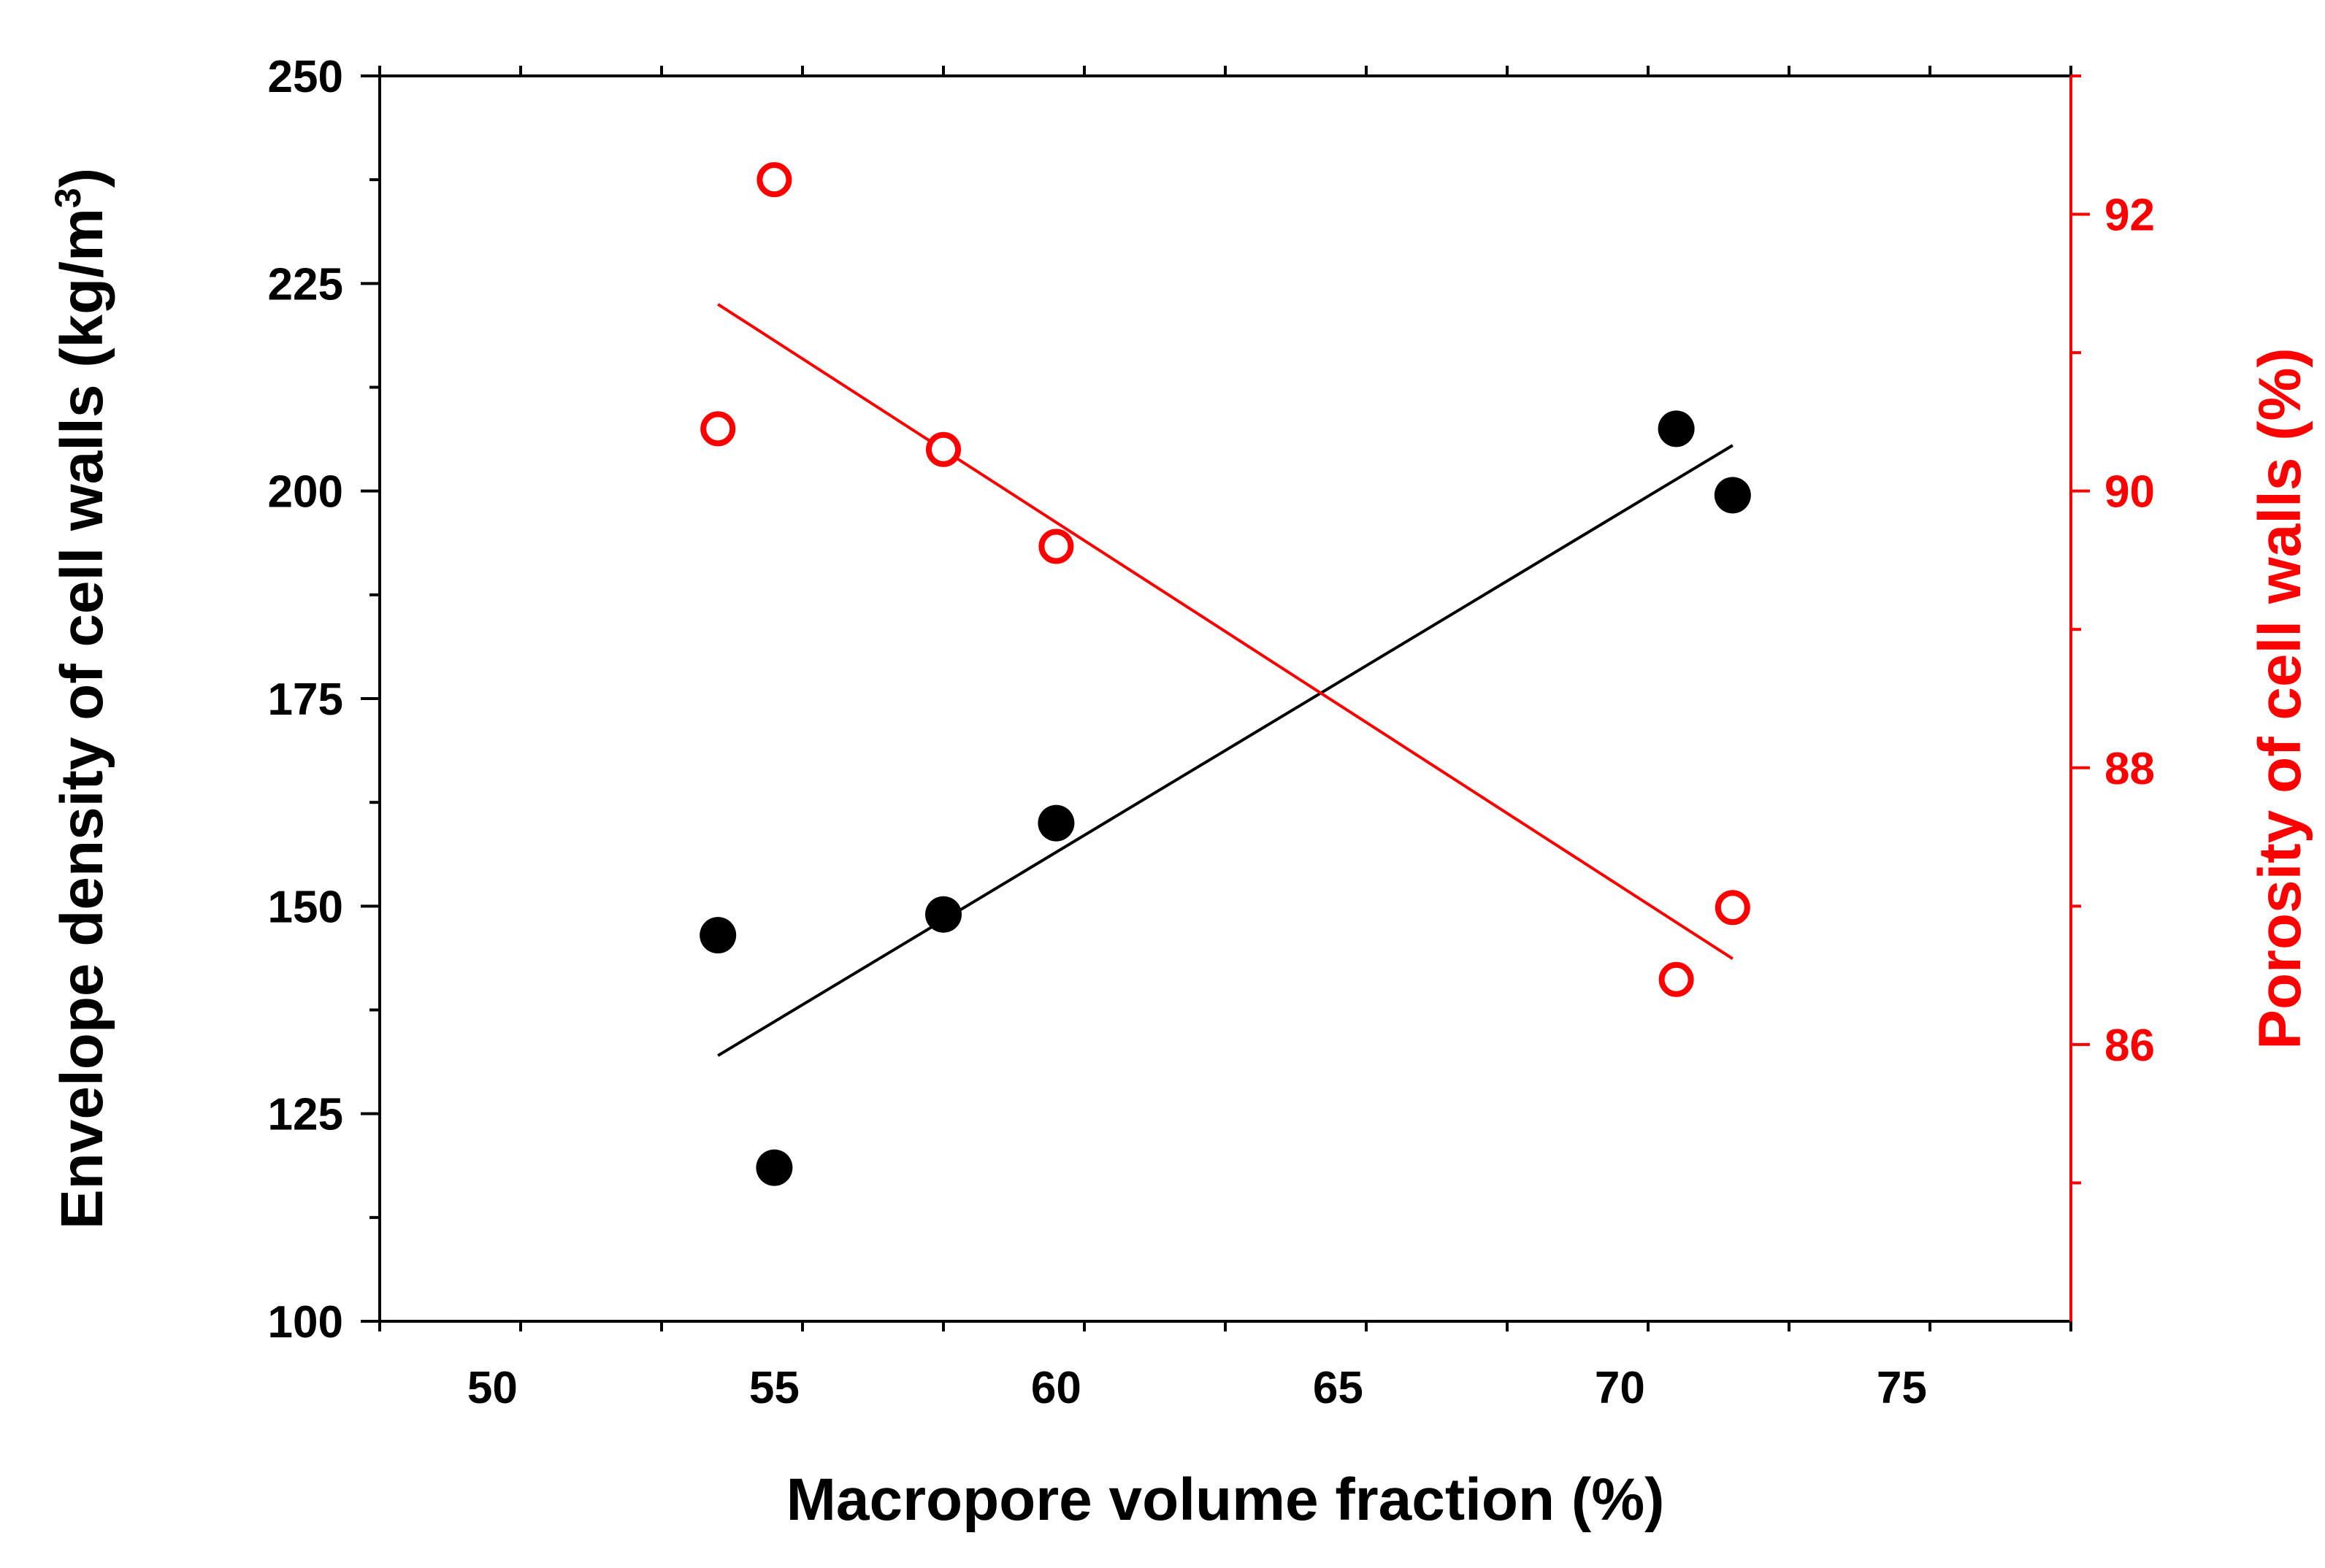 This screenshot has height=1568, width=2325. I want to click on y-tick-label: 100, so click(305, 1322).